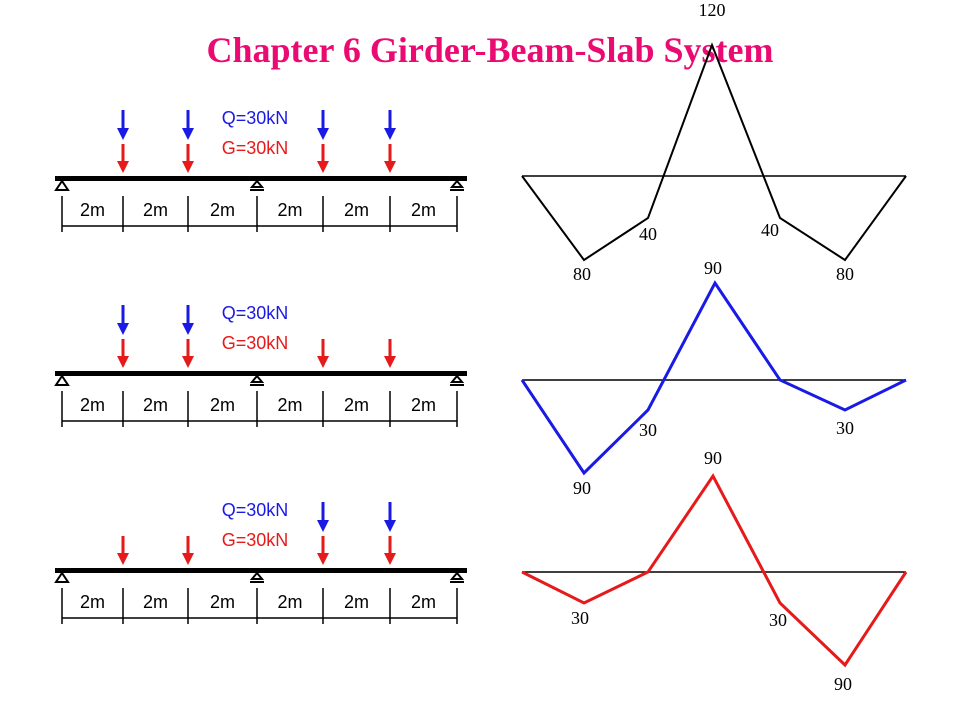  I want to click on moment-label: 120, so click(712, 10).